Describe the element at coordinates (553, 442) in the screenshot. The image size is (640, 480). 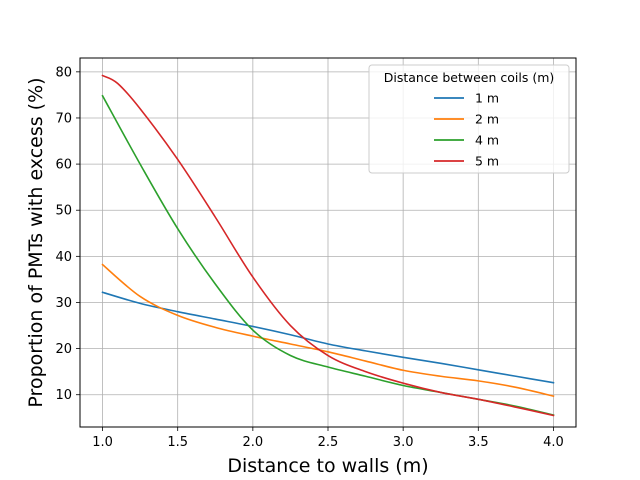
I see `x-tick-label: 4.0` at that location.